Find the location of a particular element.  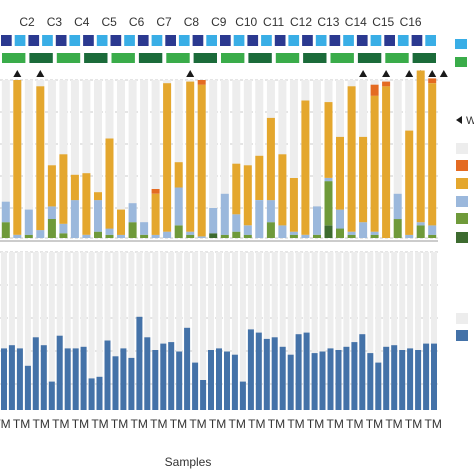

sample-group-labels: C2 C3 C4 C5 C6 C7 C8 C9 C10 C11 C12 C13 C14 C15 C16 is located at coordinates (220, 22).